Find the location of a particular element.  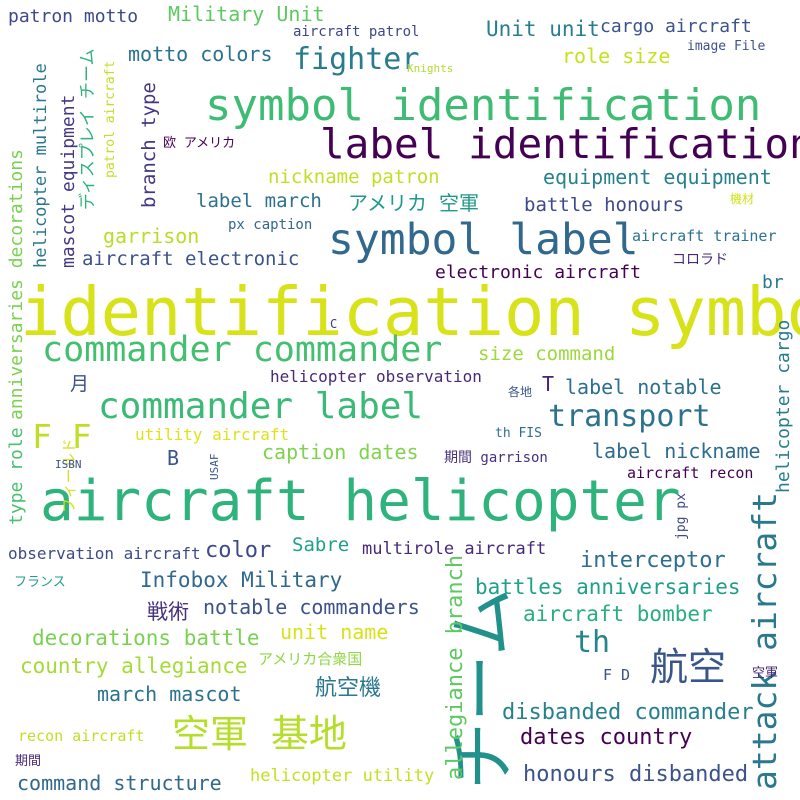

cloud-word: 空軍 基地 is located at coordinates (259, 734).